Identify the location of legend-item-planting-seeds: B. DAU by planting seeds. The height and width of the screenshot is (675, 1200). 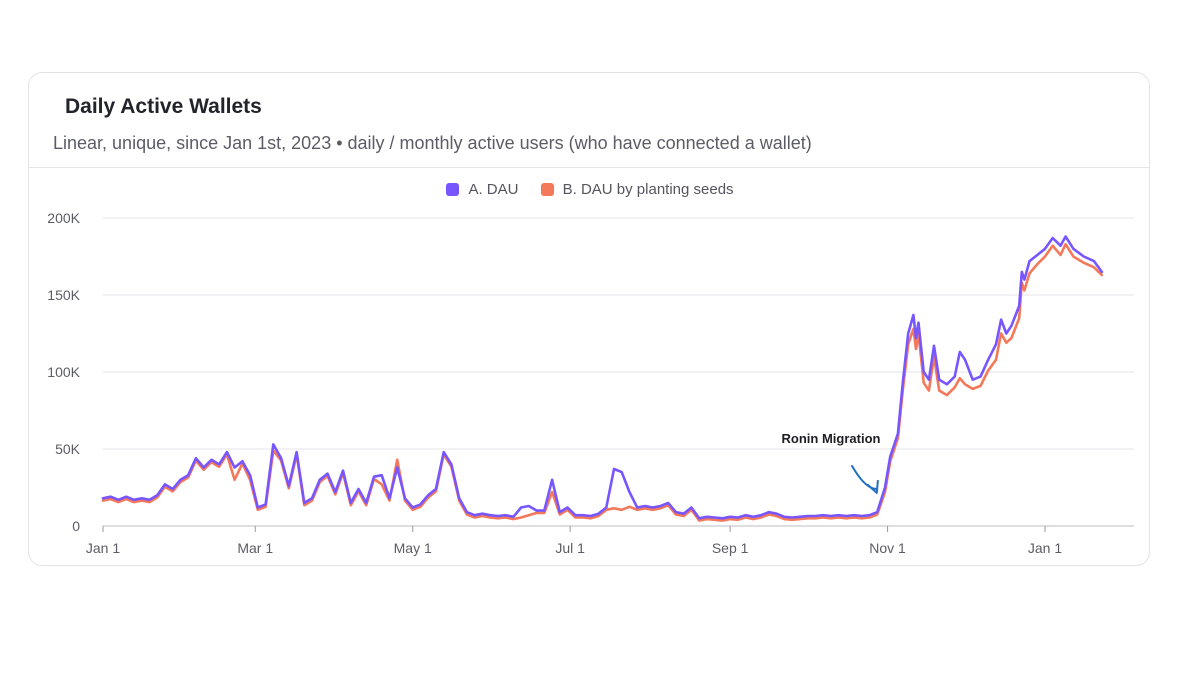
(637, 189).